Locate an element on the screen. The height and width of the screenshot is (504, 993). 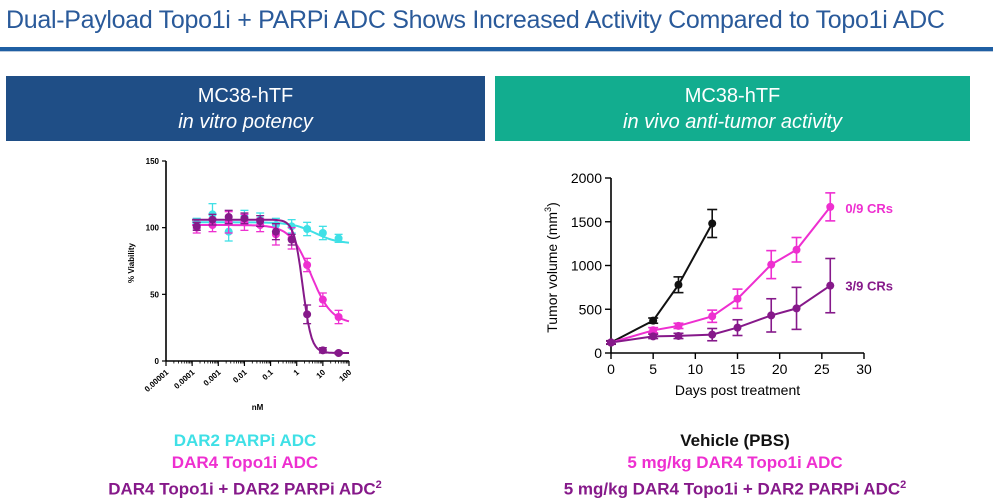
y-tick-label: 50 is located at coordinates (154, 294).